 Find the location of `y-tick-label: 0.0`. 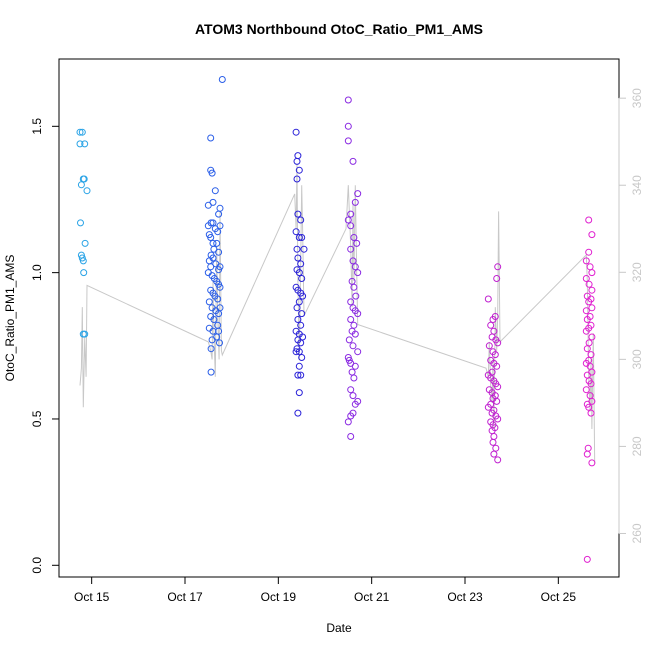

y-tick-label: 0.0 is located at coordinates (37, 565).